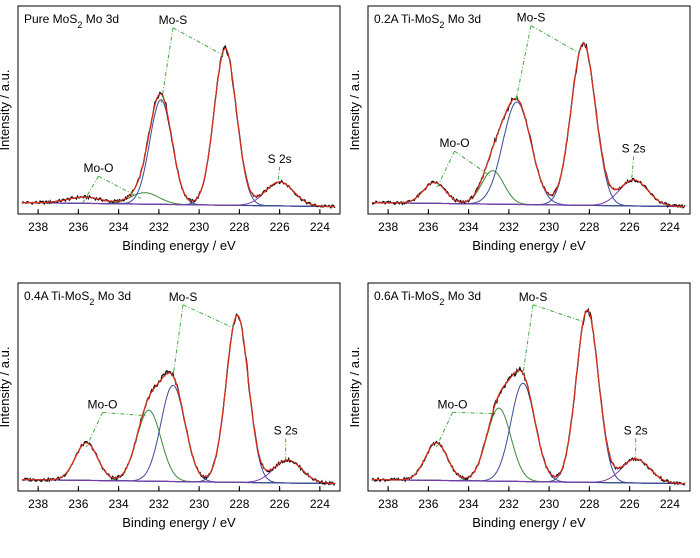 This screenshot has height=558, width=700. I want to click on panel-title: 0.6A Ti-MoS2 Mo 3d, so click(427, 298).